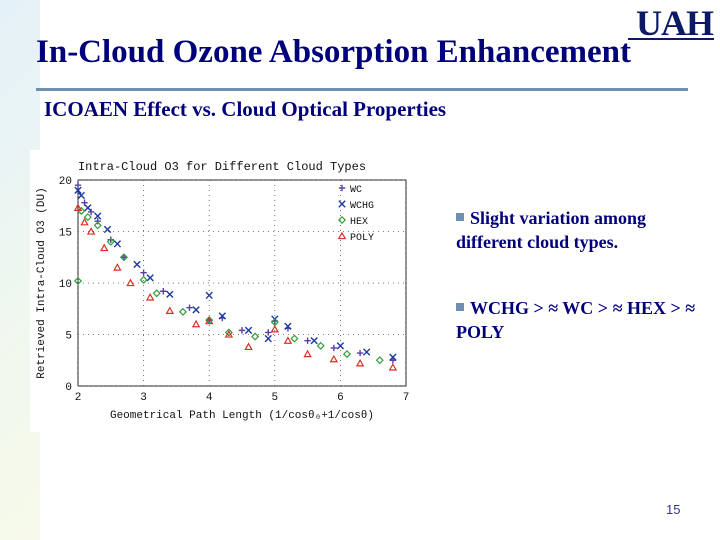 The height and width of the screenshot is (540, 720). I want to click on legend-marker-wchg, so click(342, 204).